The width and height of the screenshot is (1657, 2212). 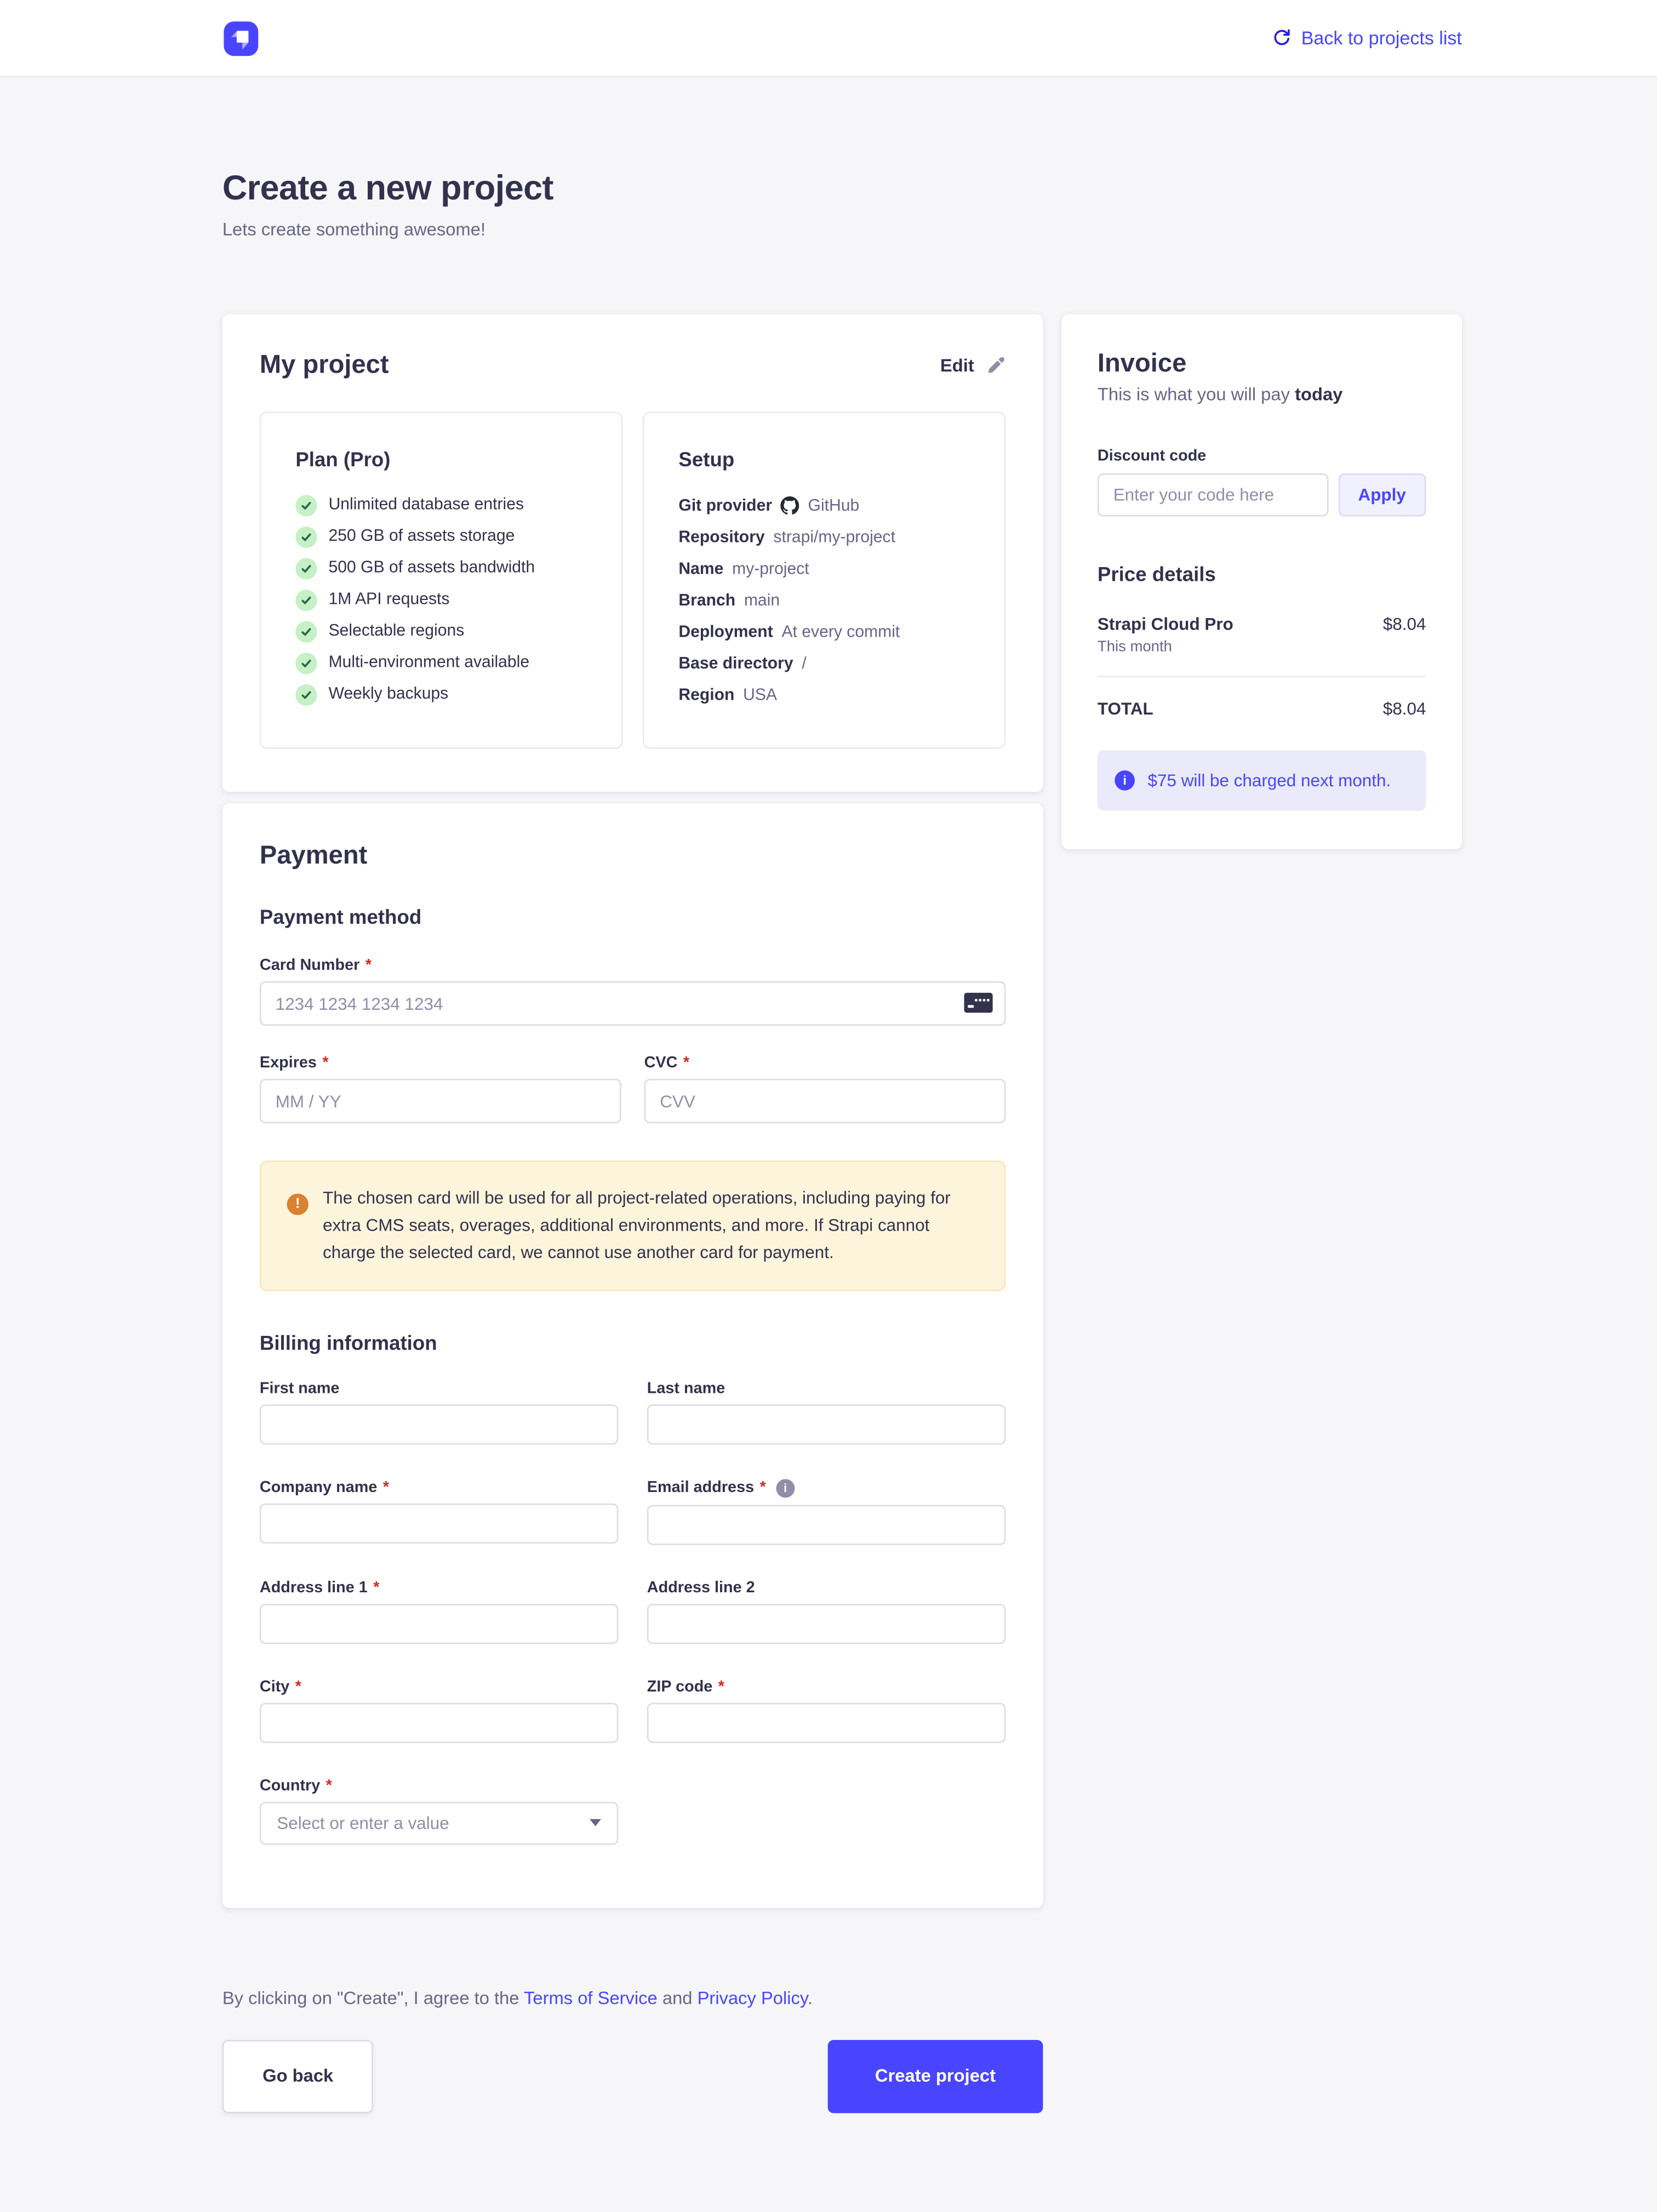 What do you see at coordinates (701, 1588) in the screenshot?
I see `address2-label: Address line 2` at bounding box center [701, 1588].